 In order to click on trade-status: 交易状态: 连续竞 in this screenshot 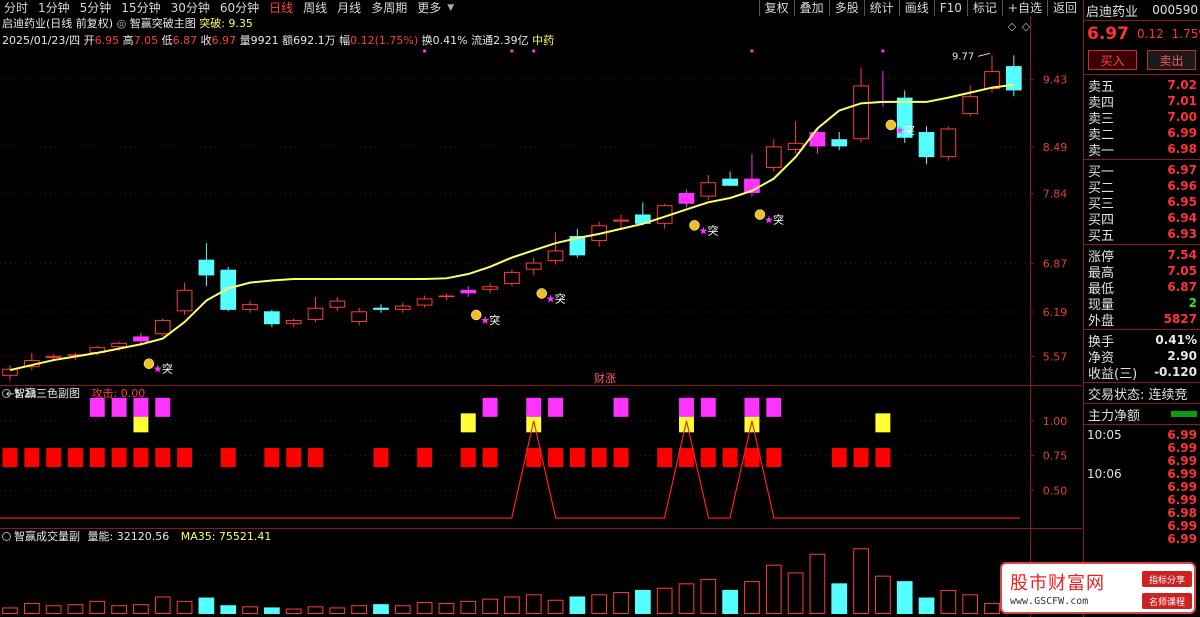, I will do `click(1138, 395)`.